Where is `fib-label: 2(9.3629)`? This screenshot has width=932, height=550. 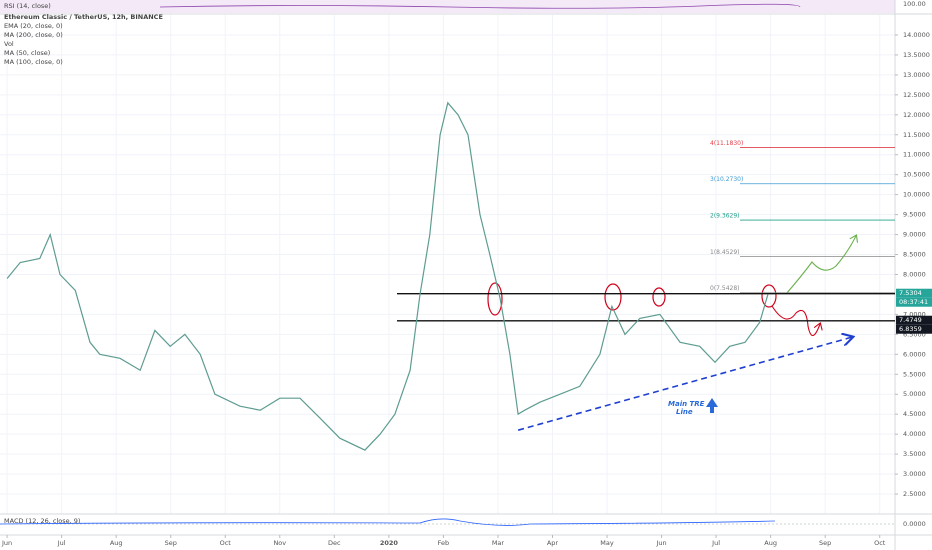 fib-label: 2(9.3629) is located at coordinates (725, 216).